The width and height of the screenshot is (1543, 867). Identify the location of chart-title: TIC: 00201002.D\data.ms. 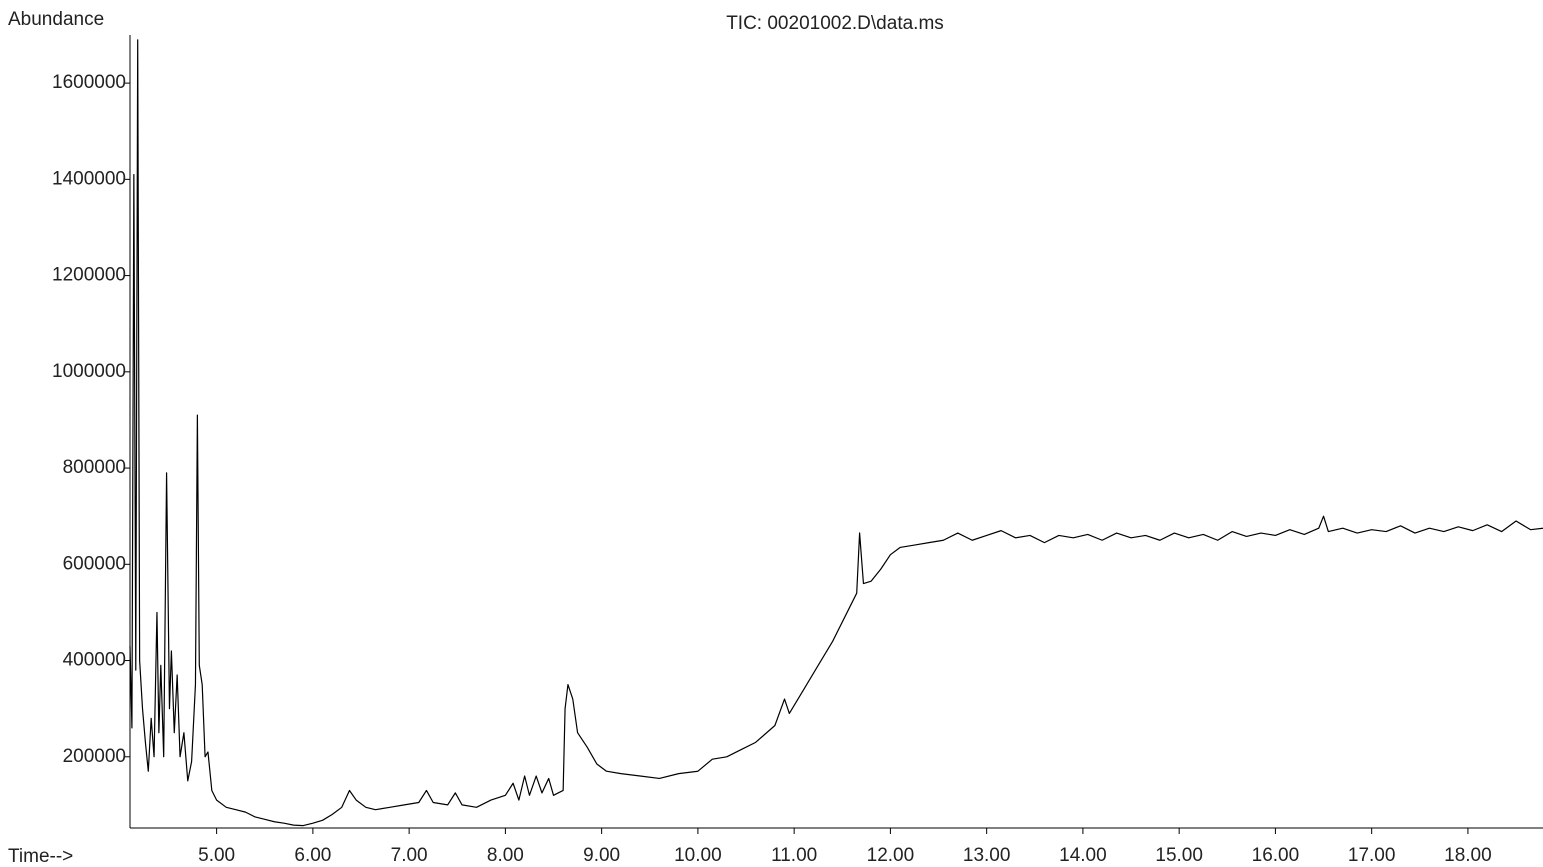
(835, 23).